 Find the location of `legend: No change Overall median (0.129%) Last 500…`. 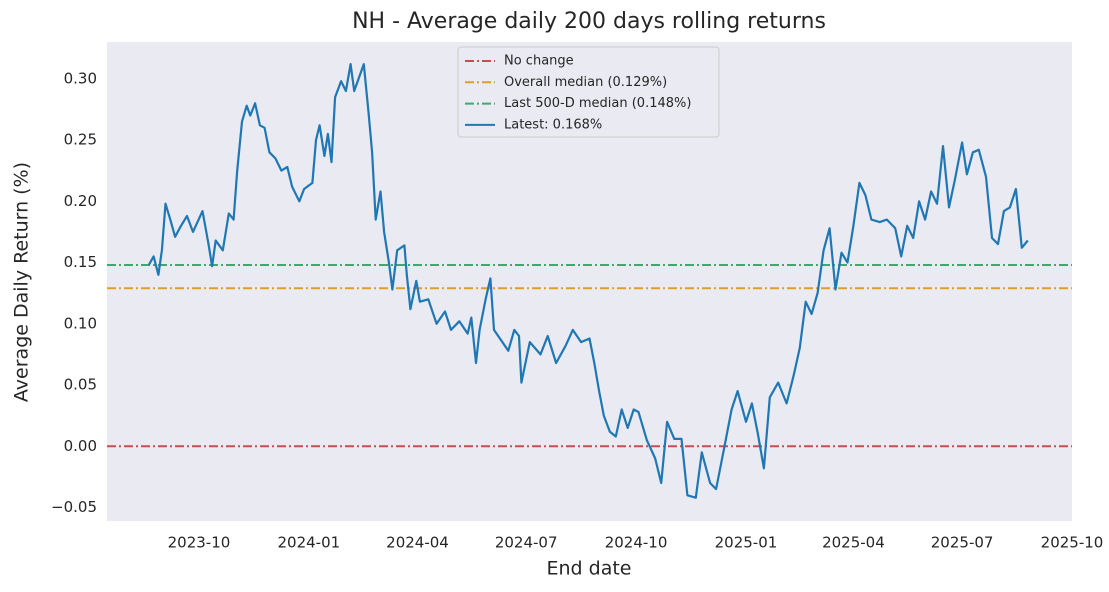

legend: No change Overall median (0.129%) Last 500… is located at coordinates (588, 92).